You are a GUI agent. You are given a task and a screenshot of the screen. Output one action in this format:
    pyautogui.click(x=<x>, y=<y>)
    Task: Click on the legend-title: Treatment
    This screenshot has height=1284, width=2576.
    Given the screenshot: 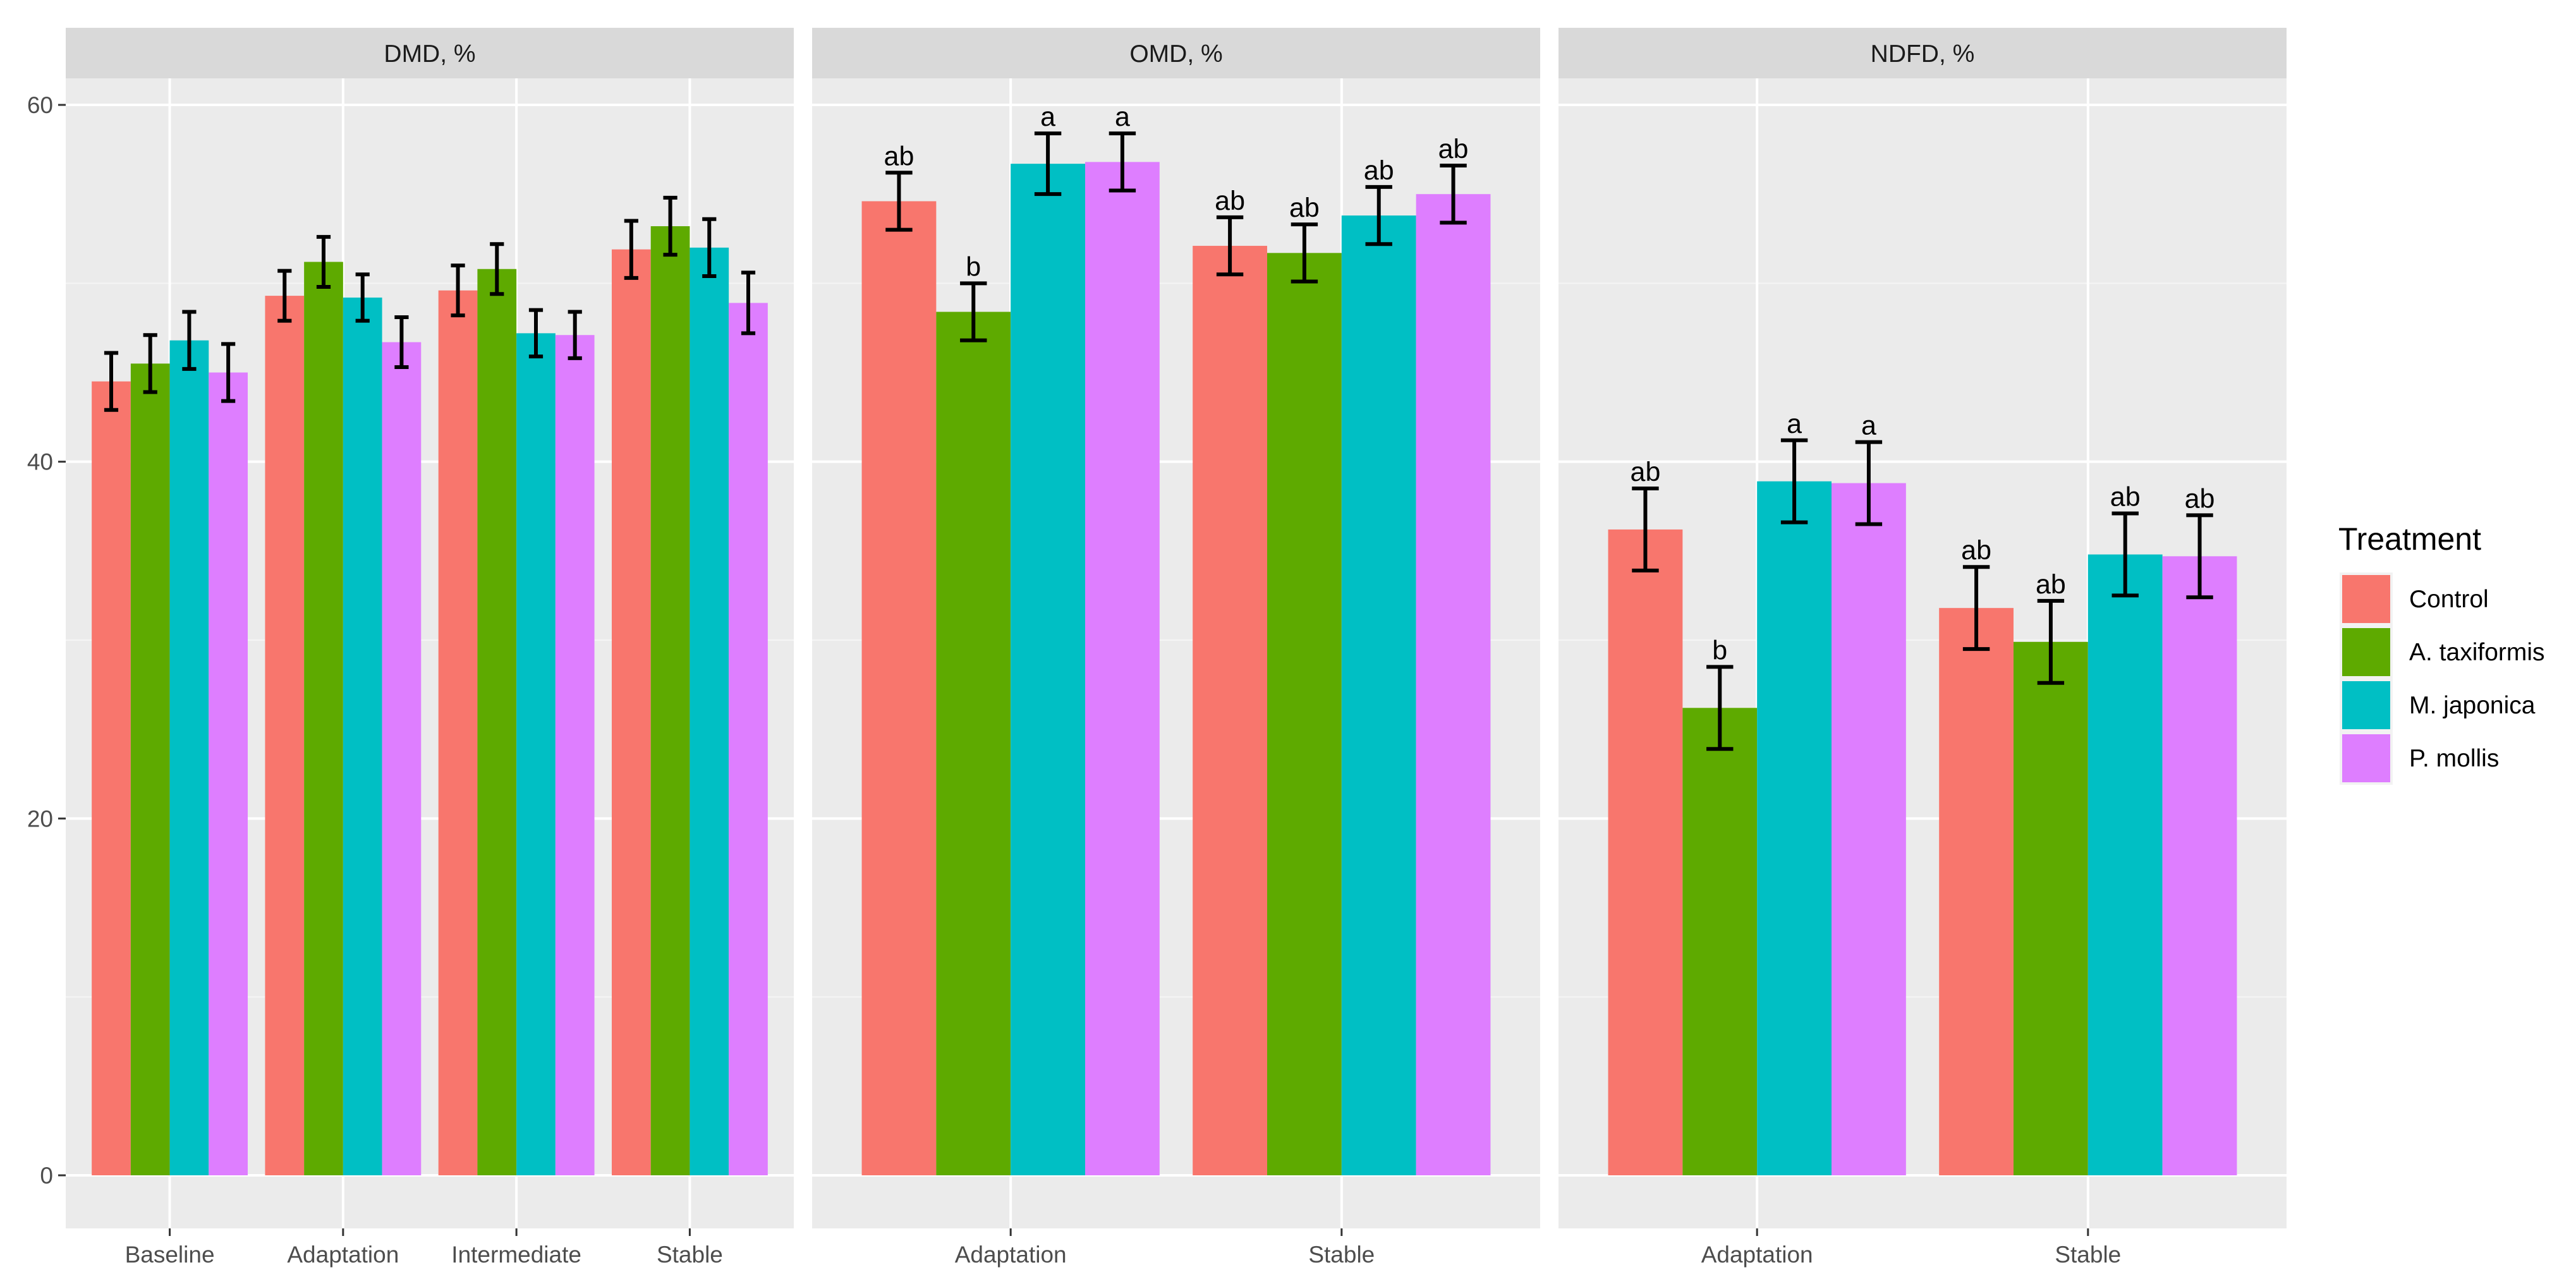 What is the action you would take?
    pyautogui.click(x=2409, y=539)
    